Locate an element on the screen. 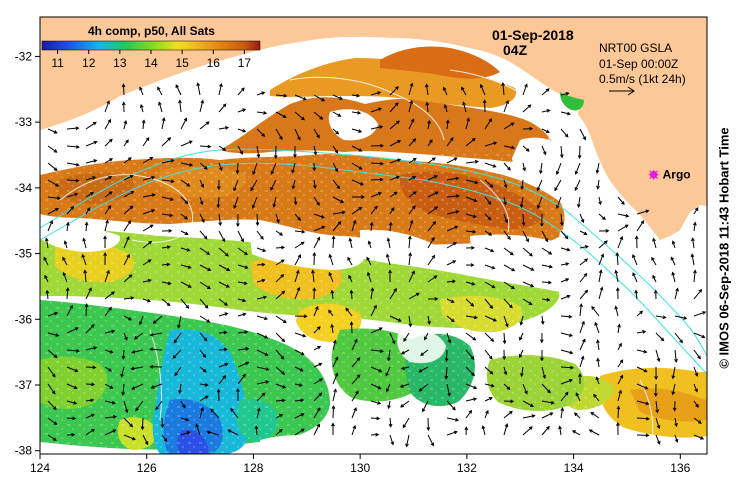  colorbar-tick-label: 17 is located at coordinates (245, 63).